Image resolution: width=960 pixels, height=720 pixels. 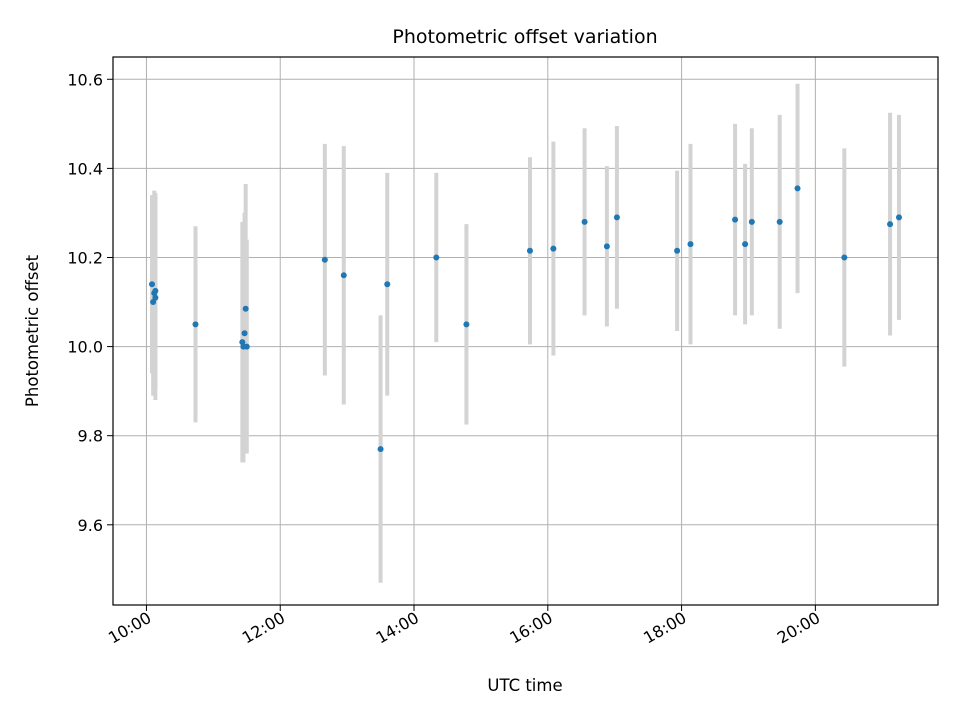 What do you see at coordinates (90, 525) in the screenshot?
I see `y-tick-label: 9.6` at bounding box center [90, 525].